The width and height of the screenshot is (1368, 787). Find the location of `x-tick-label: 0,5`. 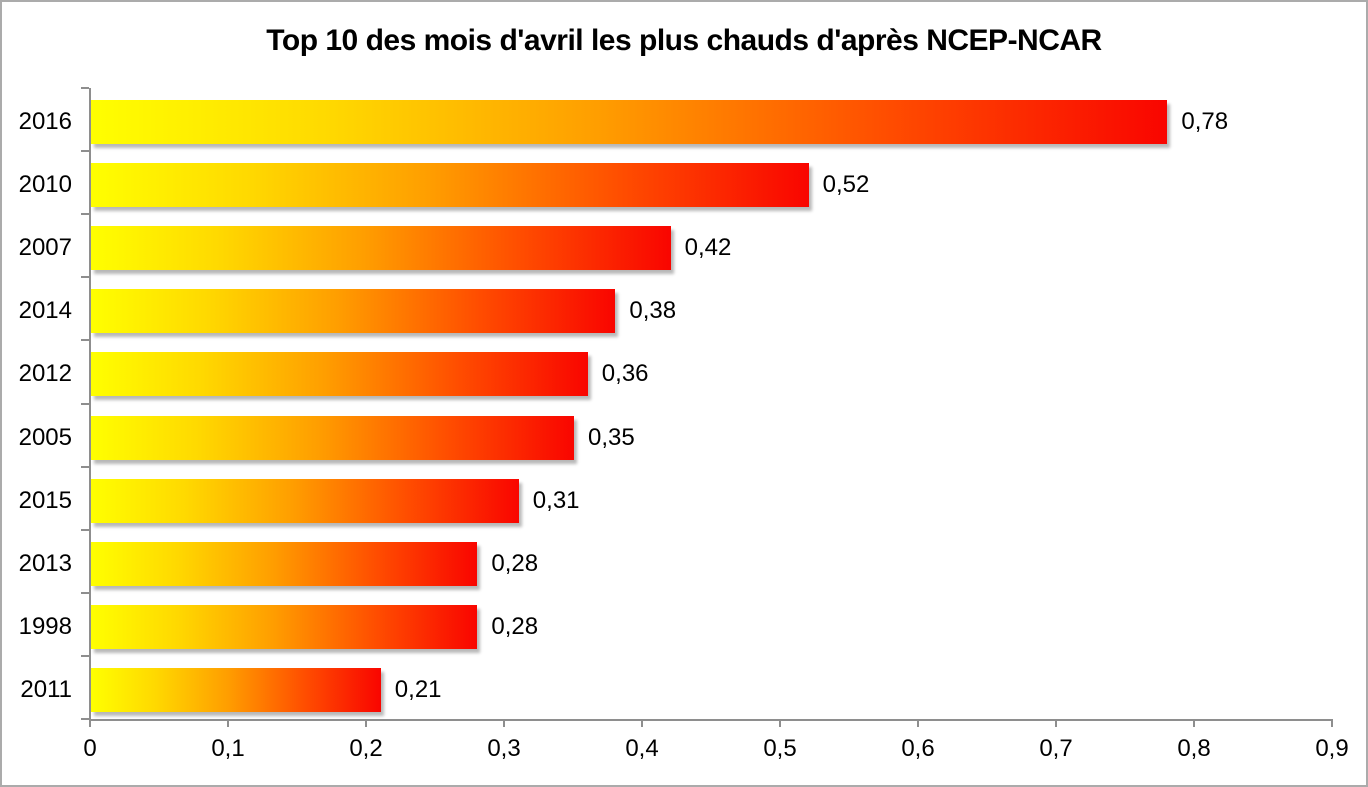

x-tick-label: 0,5 is located at coordinates (780, 748).